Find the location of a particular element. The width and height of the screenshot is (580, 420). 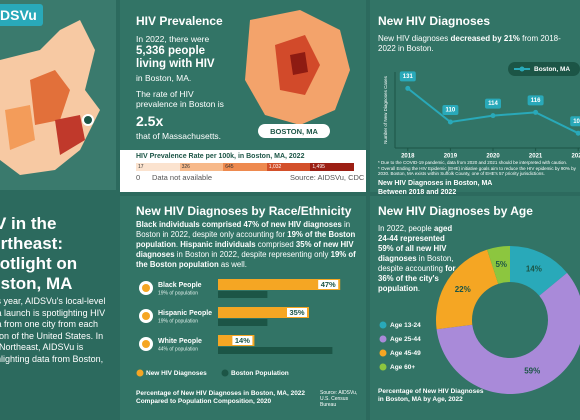

brand-logo: AIDSVu is located at coordinates (21, 15).